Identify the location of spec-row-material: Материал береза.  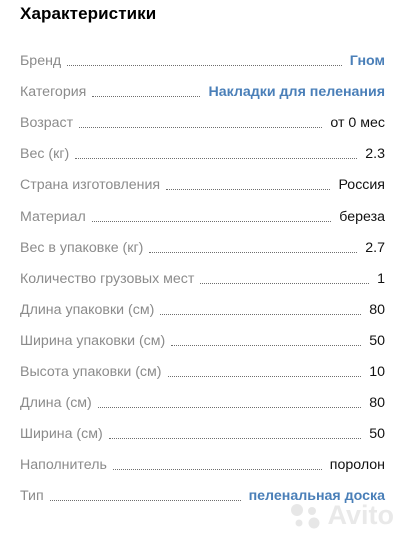
(202, 216).